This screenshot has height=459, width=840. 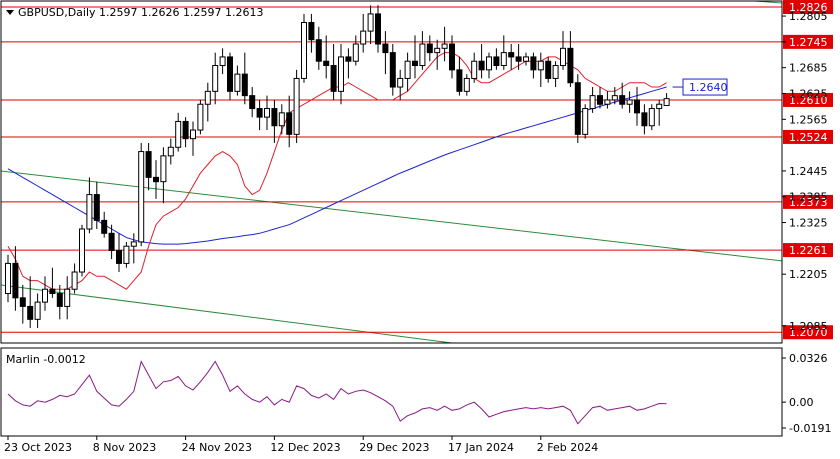 I want to click on collapse-triangle-icon, so click(x=10, y=12).